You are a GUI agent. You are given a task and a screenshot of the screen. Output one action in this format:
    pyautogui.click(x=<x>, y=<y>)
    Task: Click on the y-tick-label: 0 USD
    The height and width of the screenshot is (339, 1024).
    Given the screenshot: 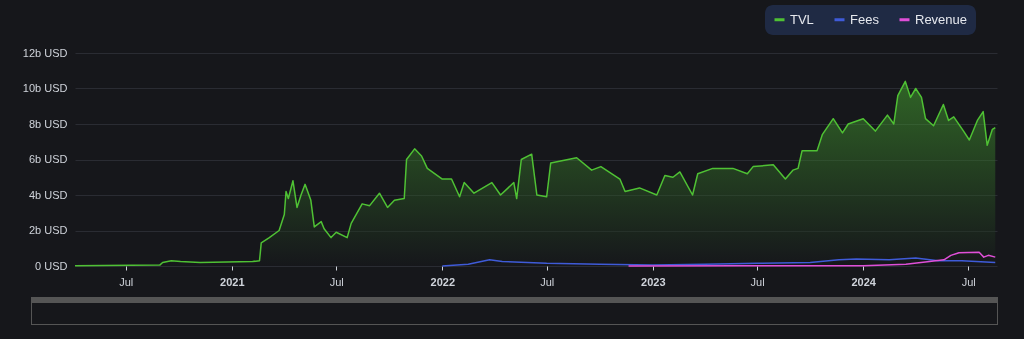 What is the action you would take?
    pyautogui.click(x=51, y=265)
    